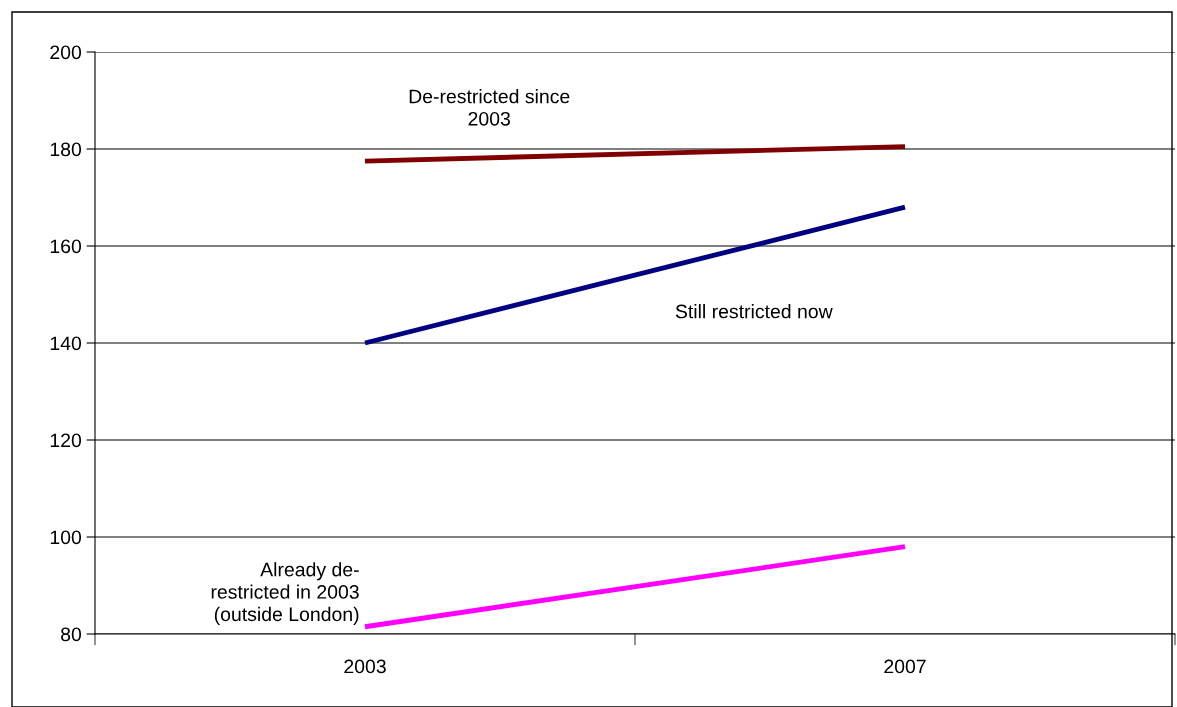 This screenshot has width=1177, height=707. Describe the element at coordinates (285, 593) in the screenshot. I see `series-label: Already de- restricted in 2003 (outside London)` at that location.